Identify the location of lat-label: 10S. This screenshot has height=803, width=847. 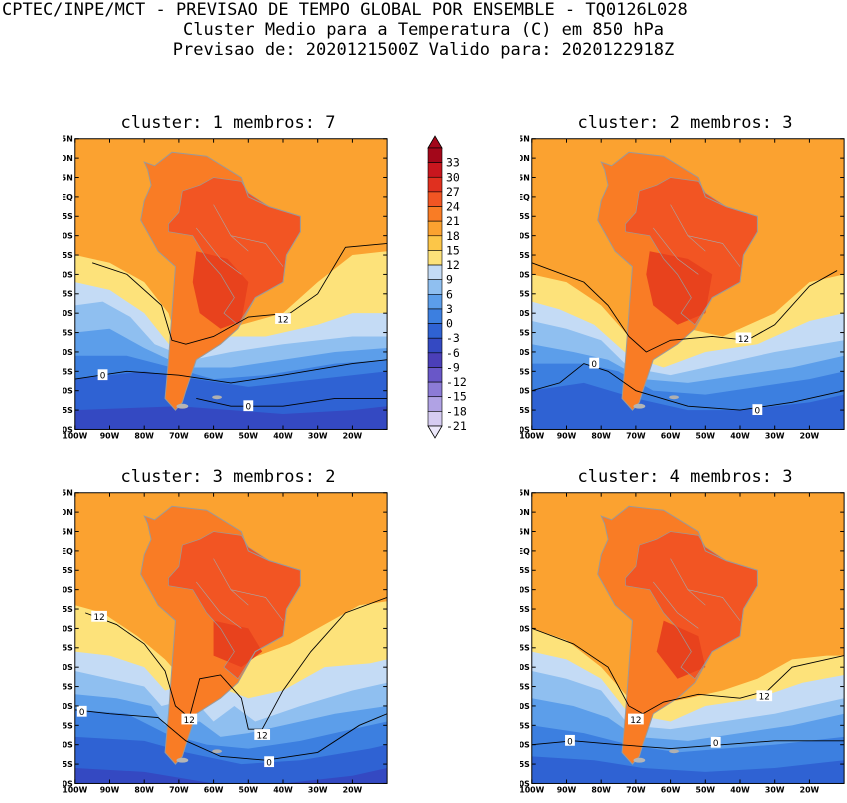
(525, 590).